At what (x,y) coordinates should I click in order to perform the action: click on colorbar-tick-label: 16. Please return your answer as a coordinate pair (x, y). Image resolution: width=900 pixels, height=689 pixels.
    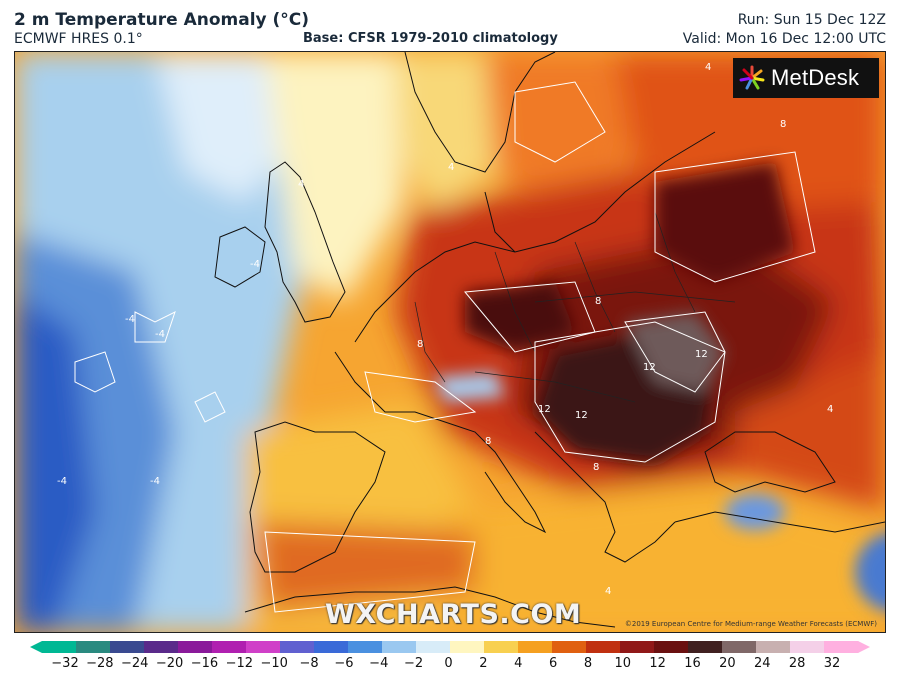
    Looking at the image, I should click on (692, 663).